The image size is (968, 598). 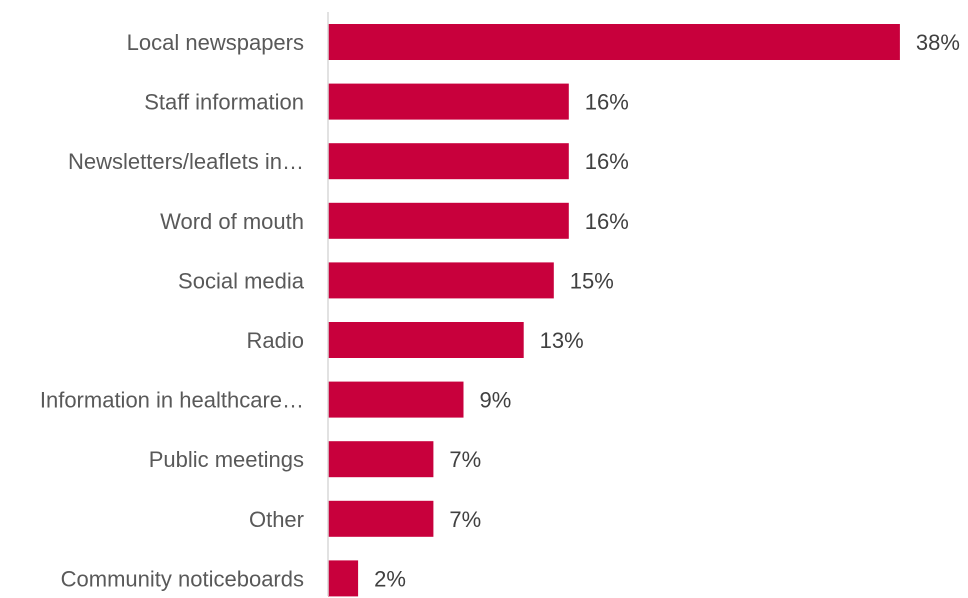 What do you see at coordinates (275, 340) in the screenshot?
I see `category-label: Radio` at bounding box center [275, 340].